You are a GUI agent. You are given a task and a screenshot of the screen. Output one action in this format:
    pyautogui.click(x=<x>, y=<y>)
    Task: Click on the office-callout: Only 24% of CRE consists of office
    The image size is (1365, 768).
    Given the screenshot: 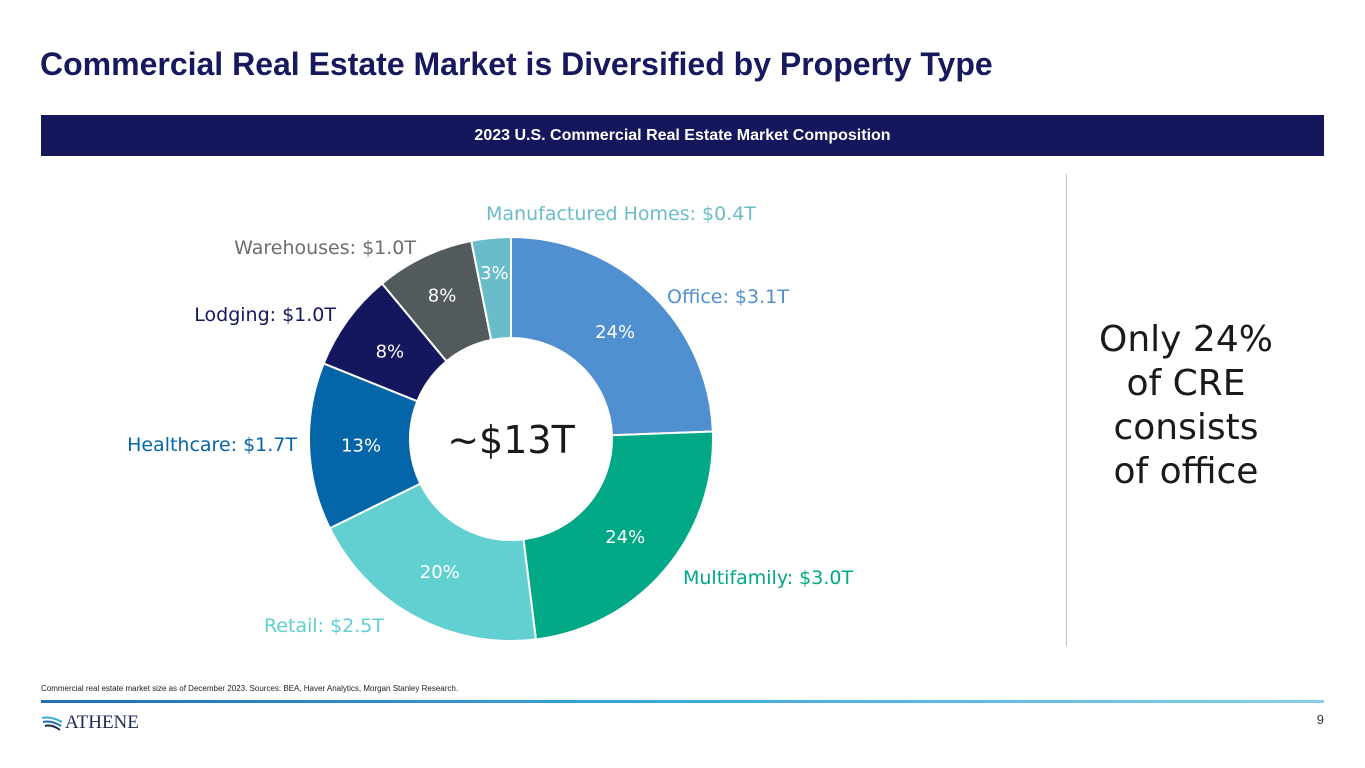 What is the action you would take?
    pyautogui.click(x=1186, y=406)
    